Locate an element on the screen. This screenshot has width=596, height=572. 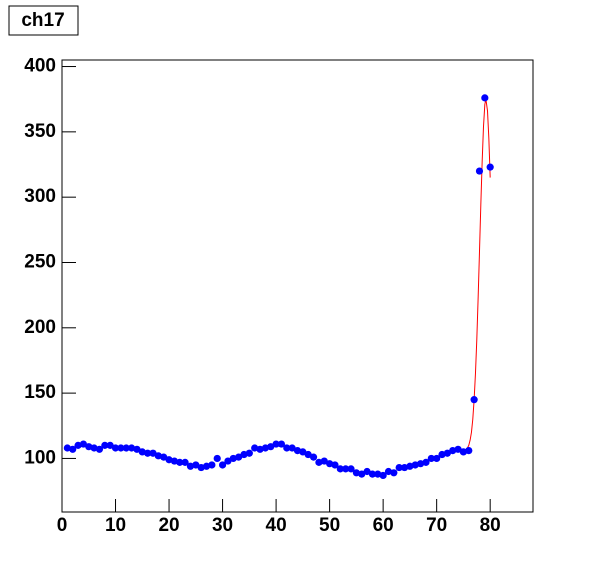
title-box is located at coordinates (43, 20).